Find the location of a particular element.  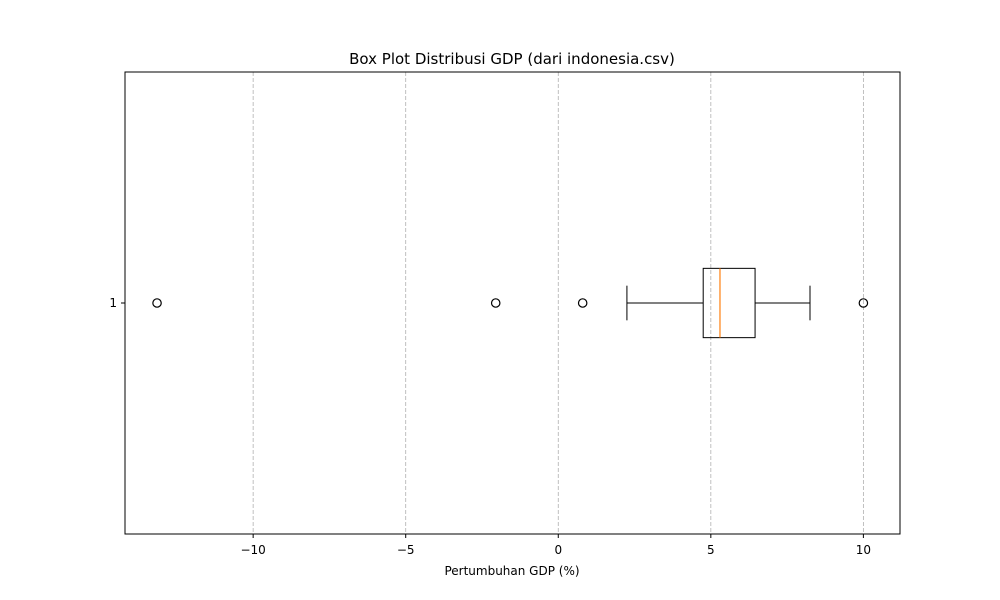

box-iqr is located at coordinates (729, 303).